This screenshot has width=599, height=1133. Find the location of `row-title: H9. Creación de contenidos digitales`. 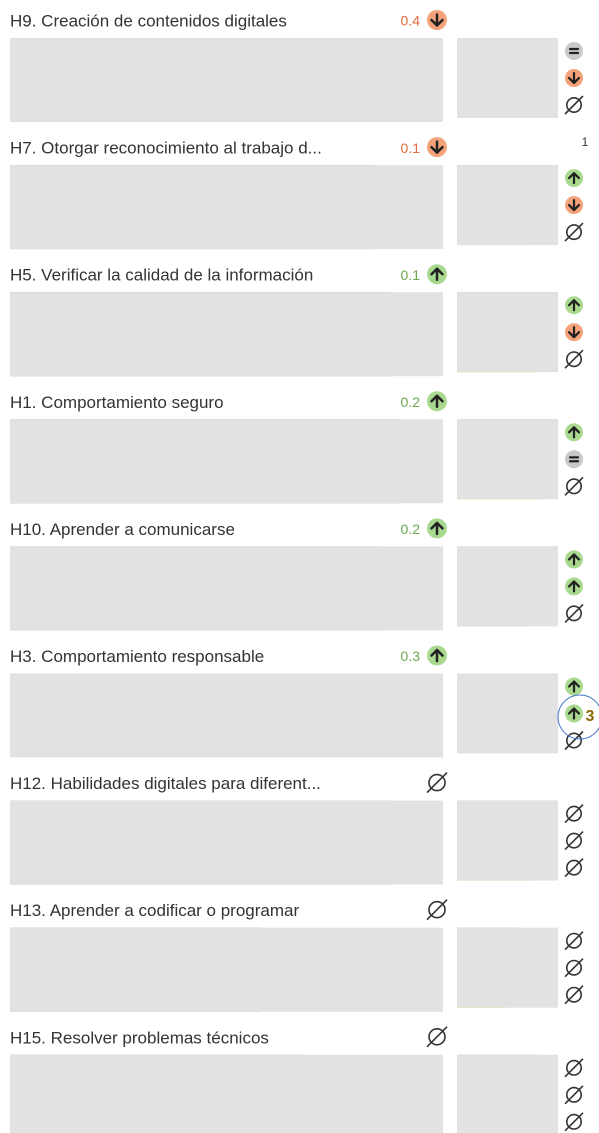

row-title: H9. Creación de contenidos digitales is located at coordinates (148, 20).